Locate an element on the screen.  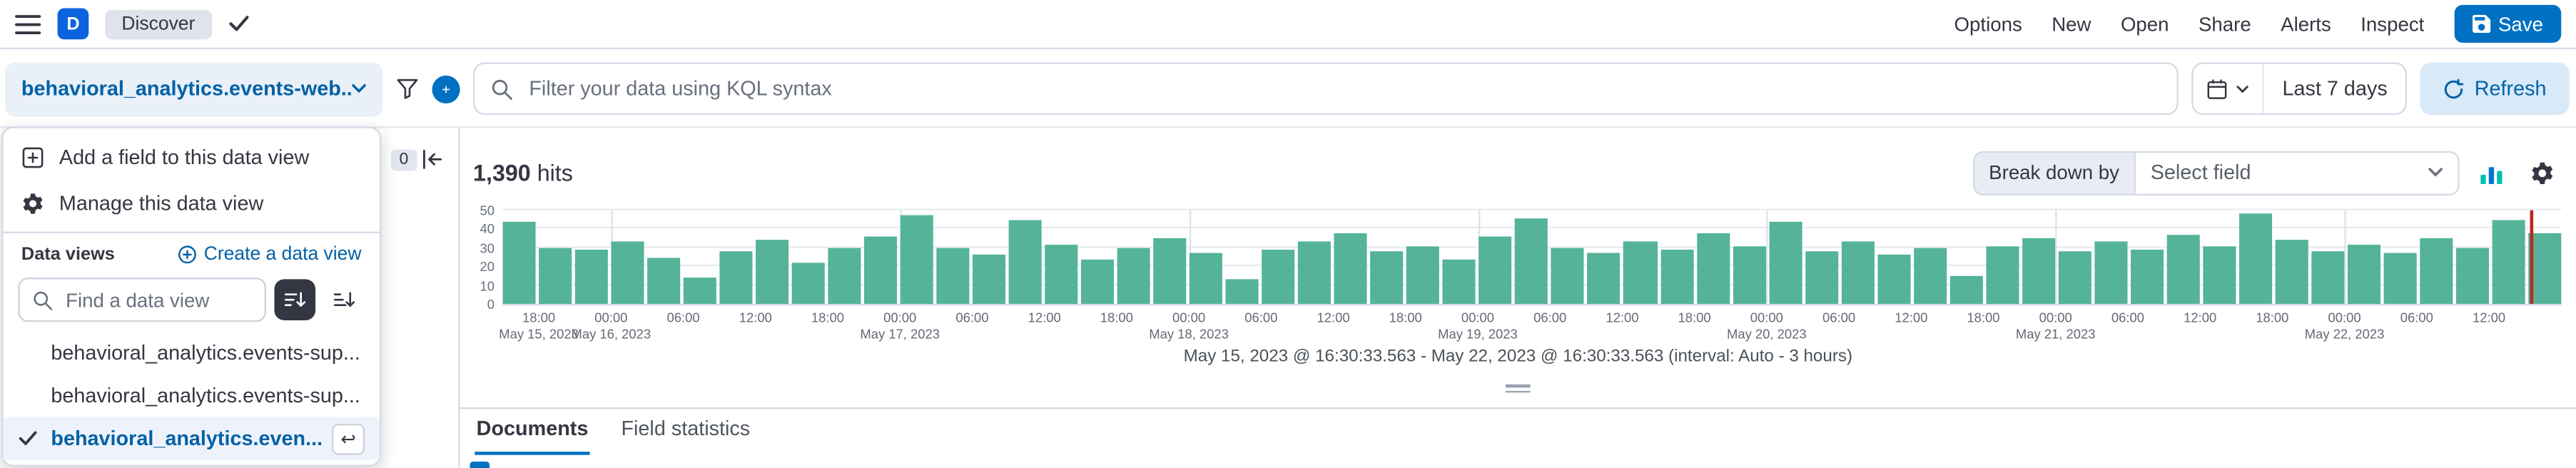
calendar-icon is located at coordinates (2217, 88).